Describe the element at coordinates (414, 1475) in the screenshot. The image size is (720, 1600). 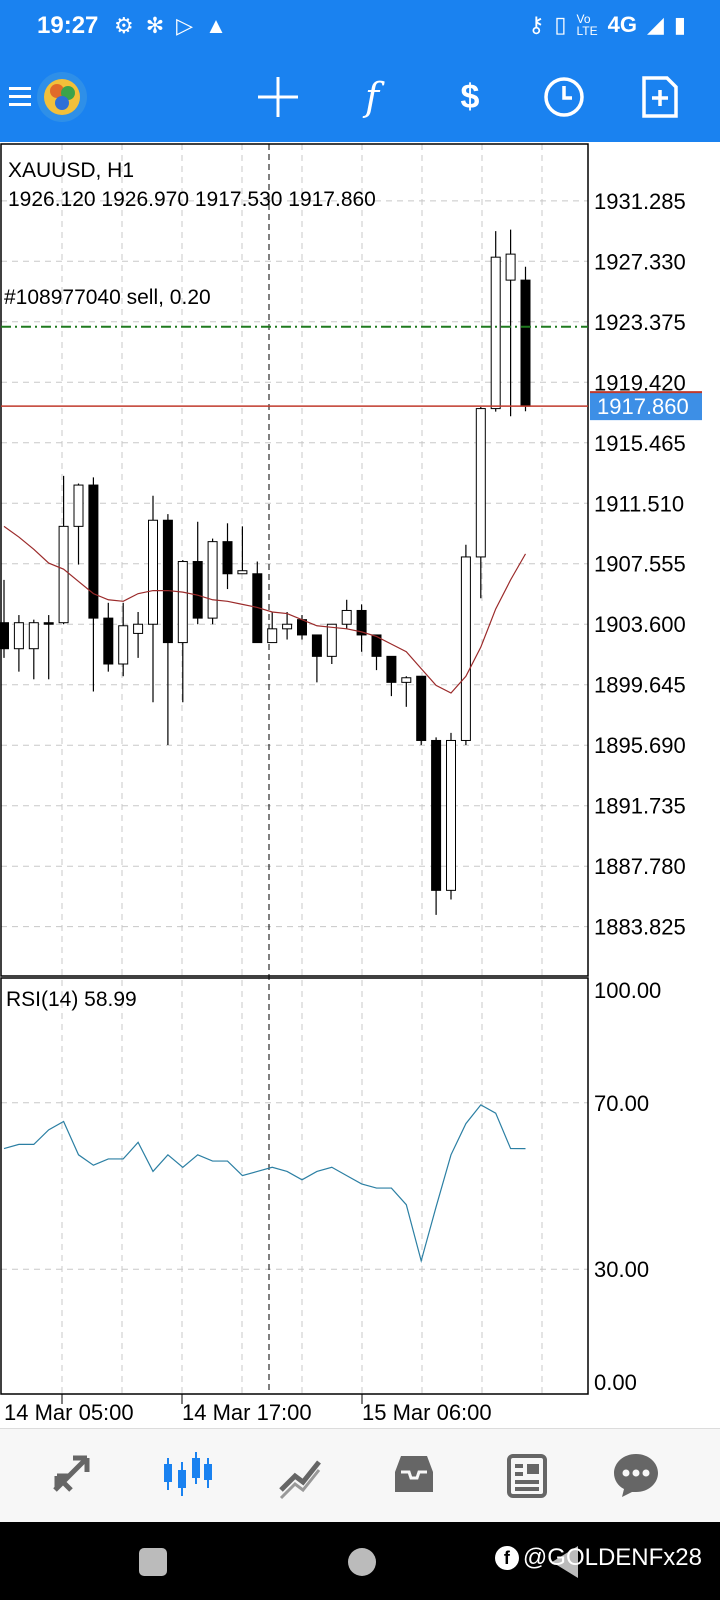
I see `history-icon` at that location.